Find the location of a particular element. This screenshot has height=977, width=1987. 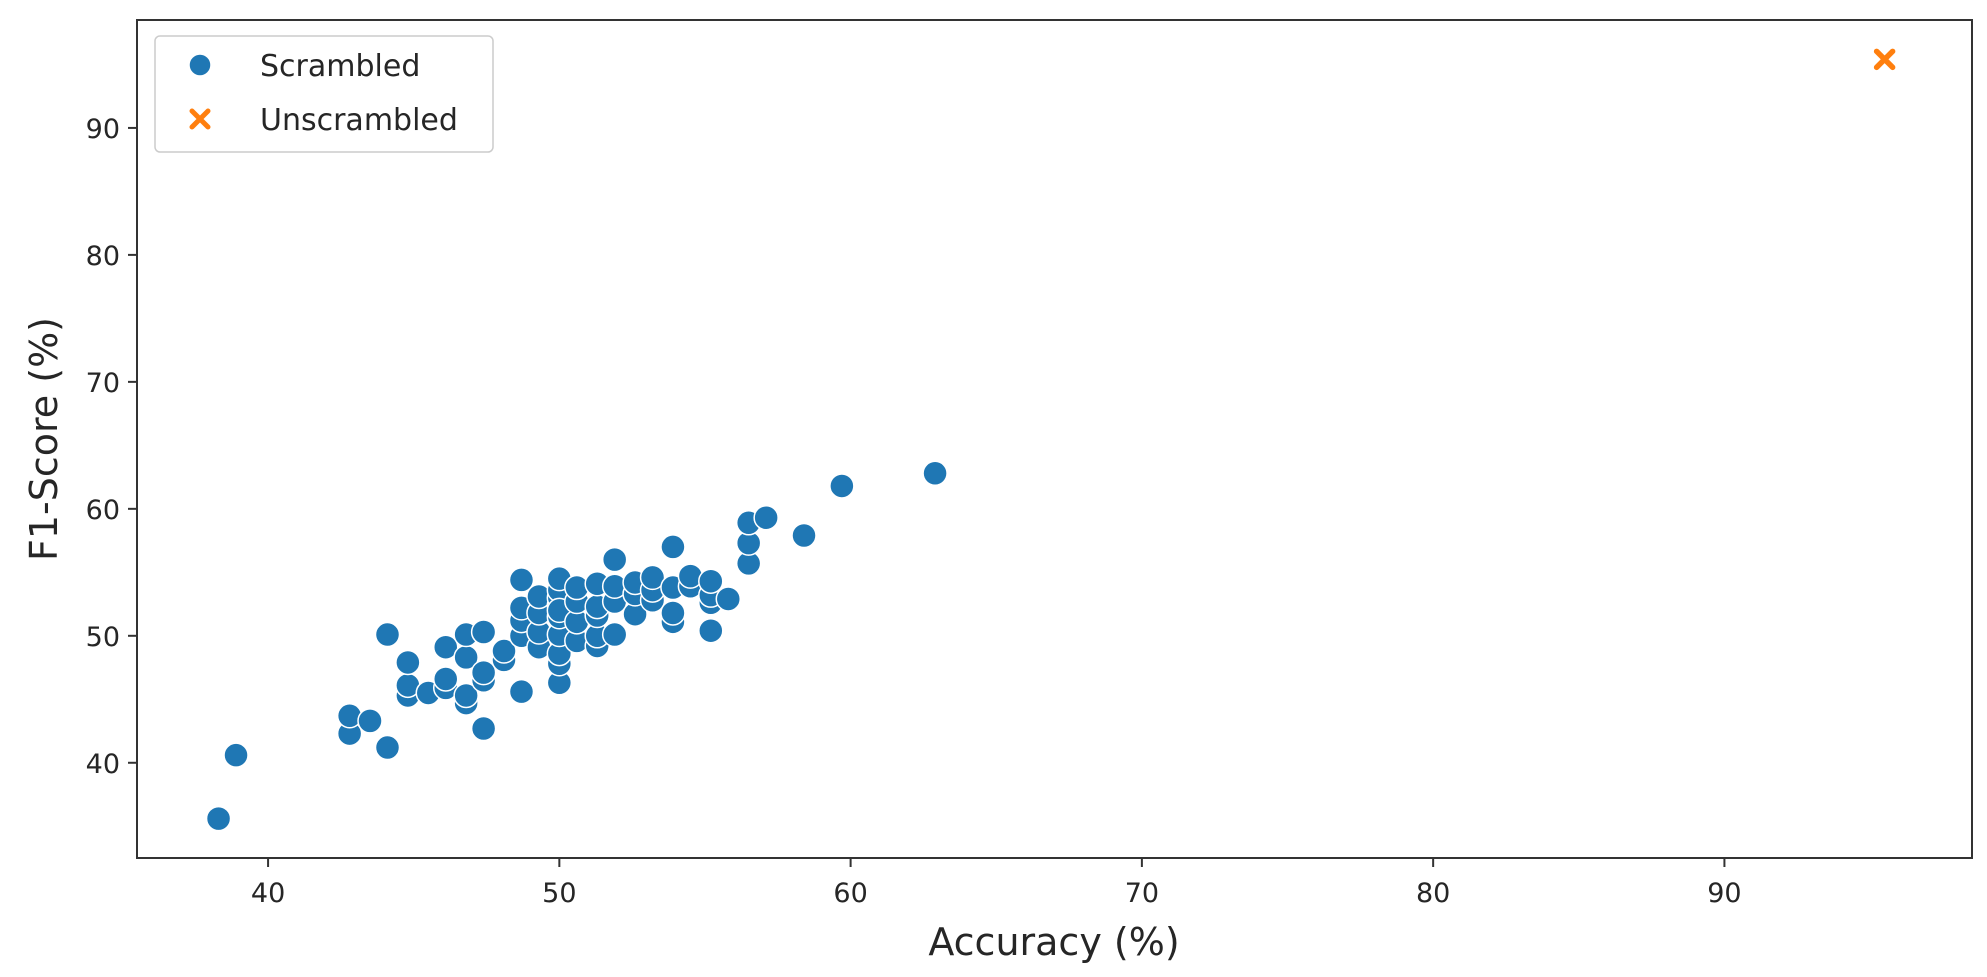

y-axis-label: F1-Score (%) is located at coordinates (44, 439).